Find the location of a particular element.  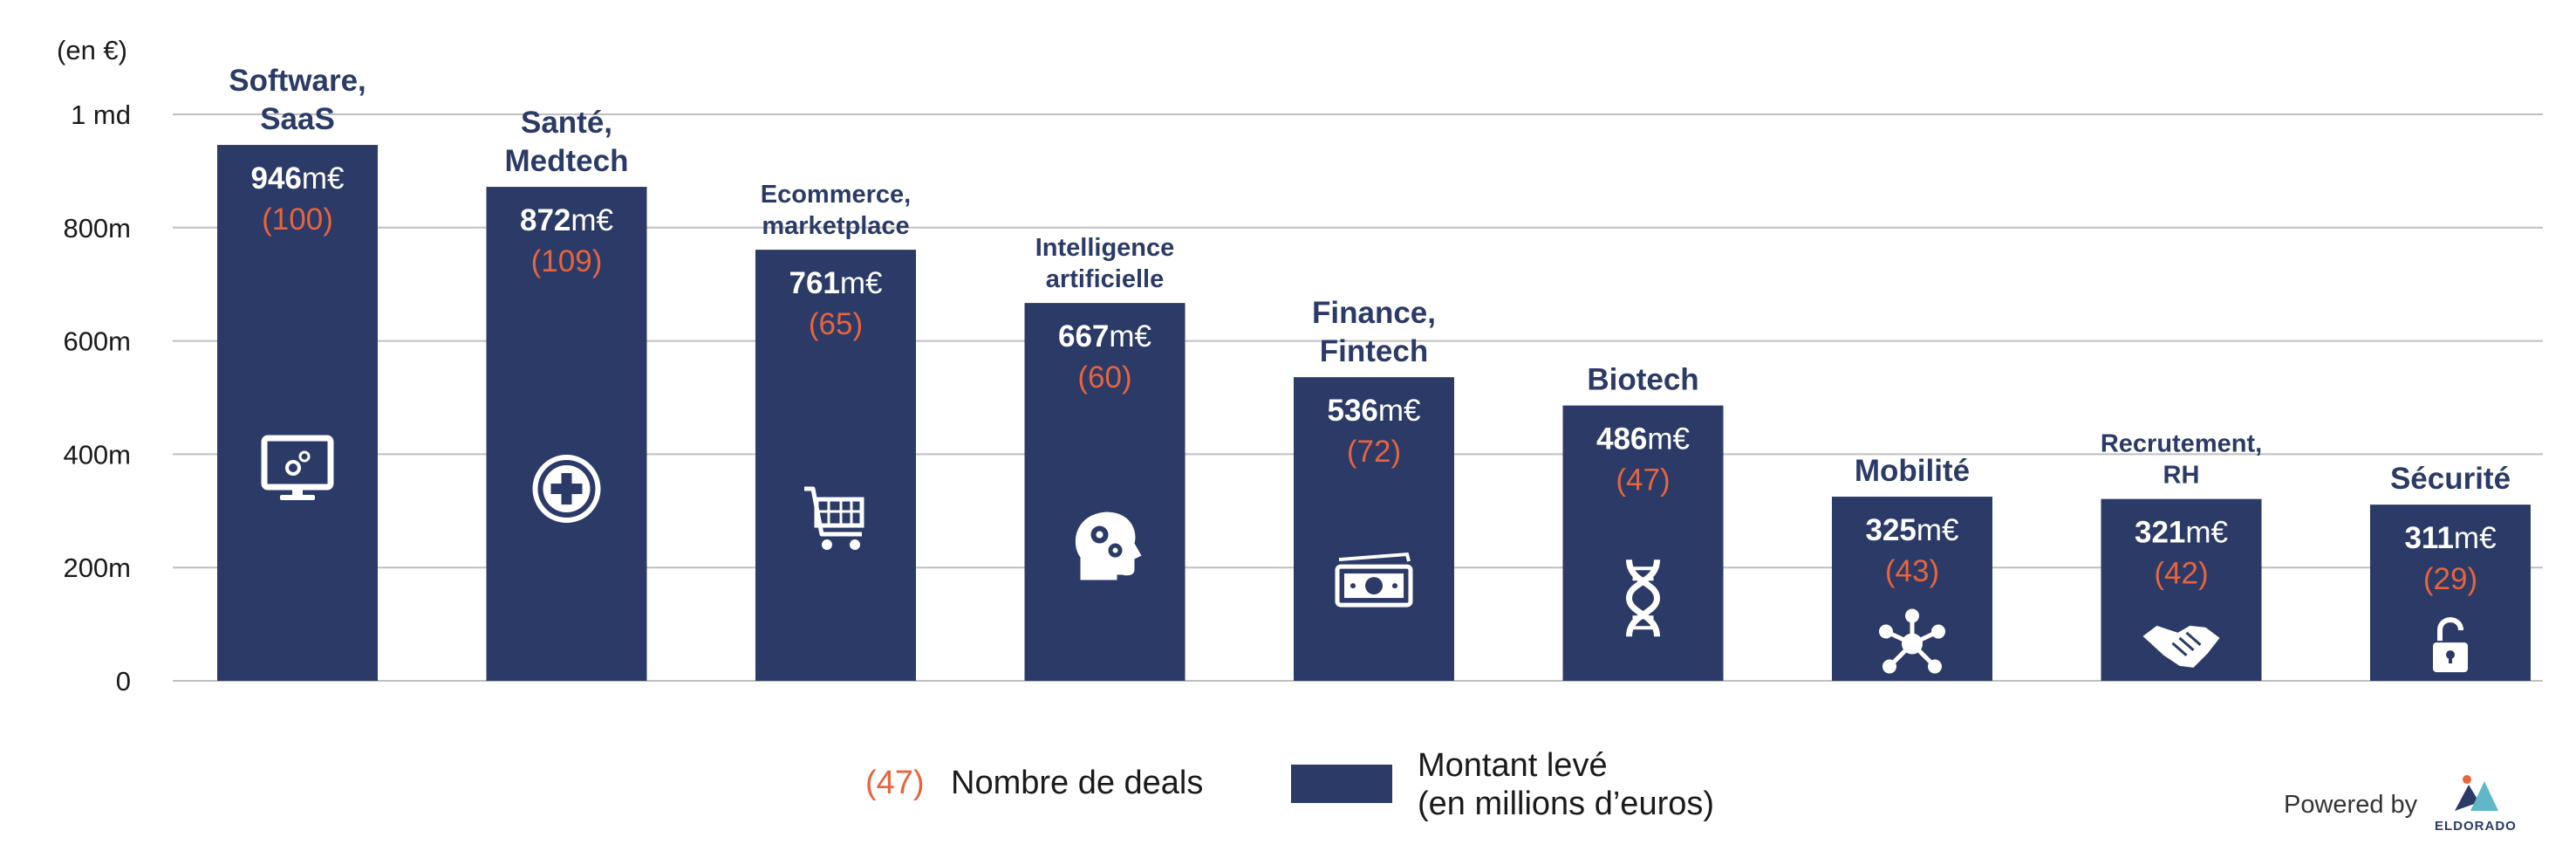

brain-gears-icon is located at coordinates (1108, 545).